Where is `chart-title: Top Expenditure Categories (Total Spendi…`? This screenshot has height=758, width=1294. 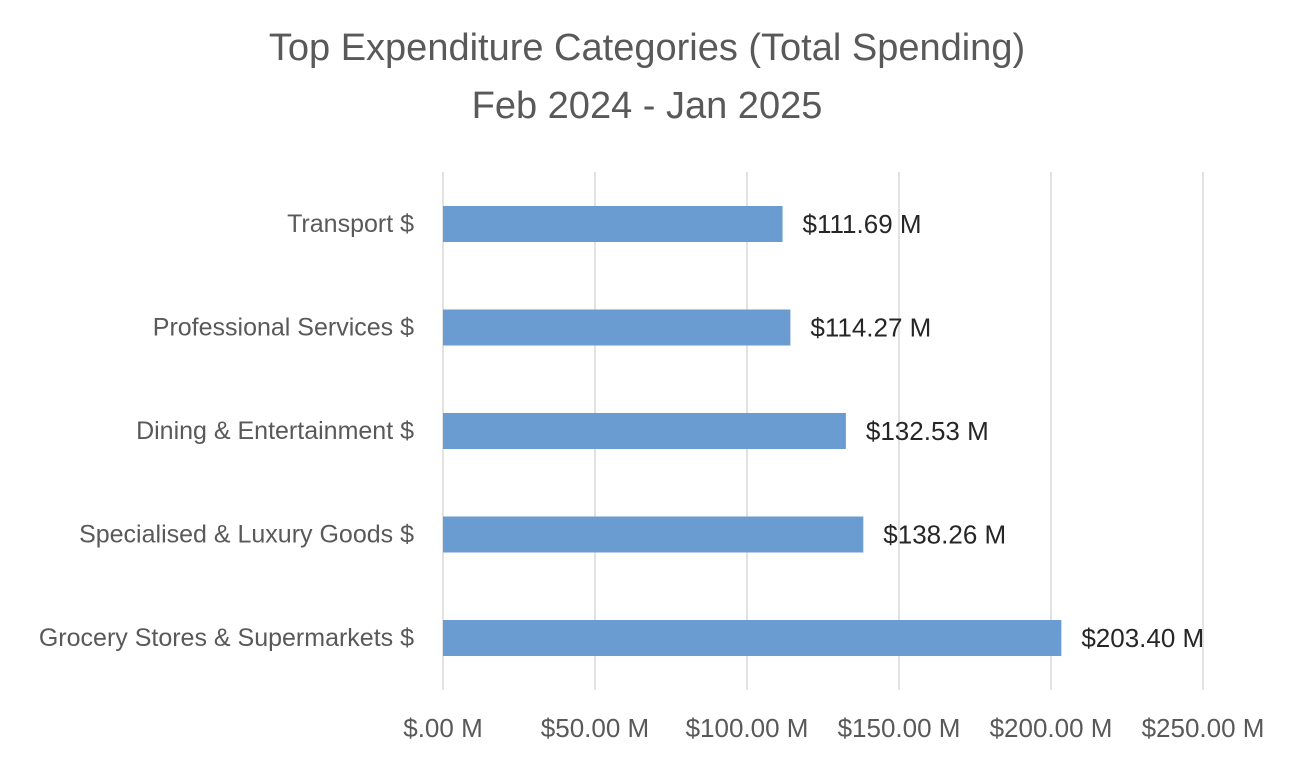
chart-title: Top Expenditure Categories (Total Spendi… is located at coordinates (647, 77).